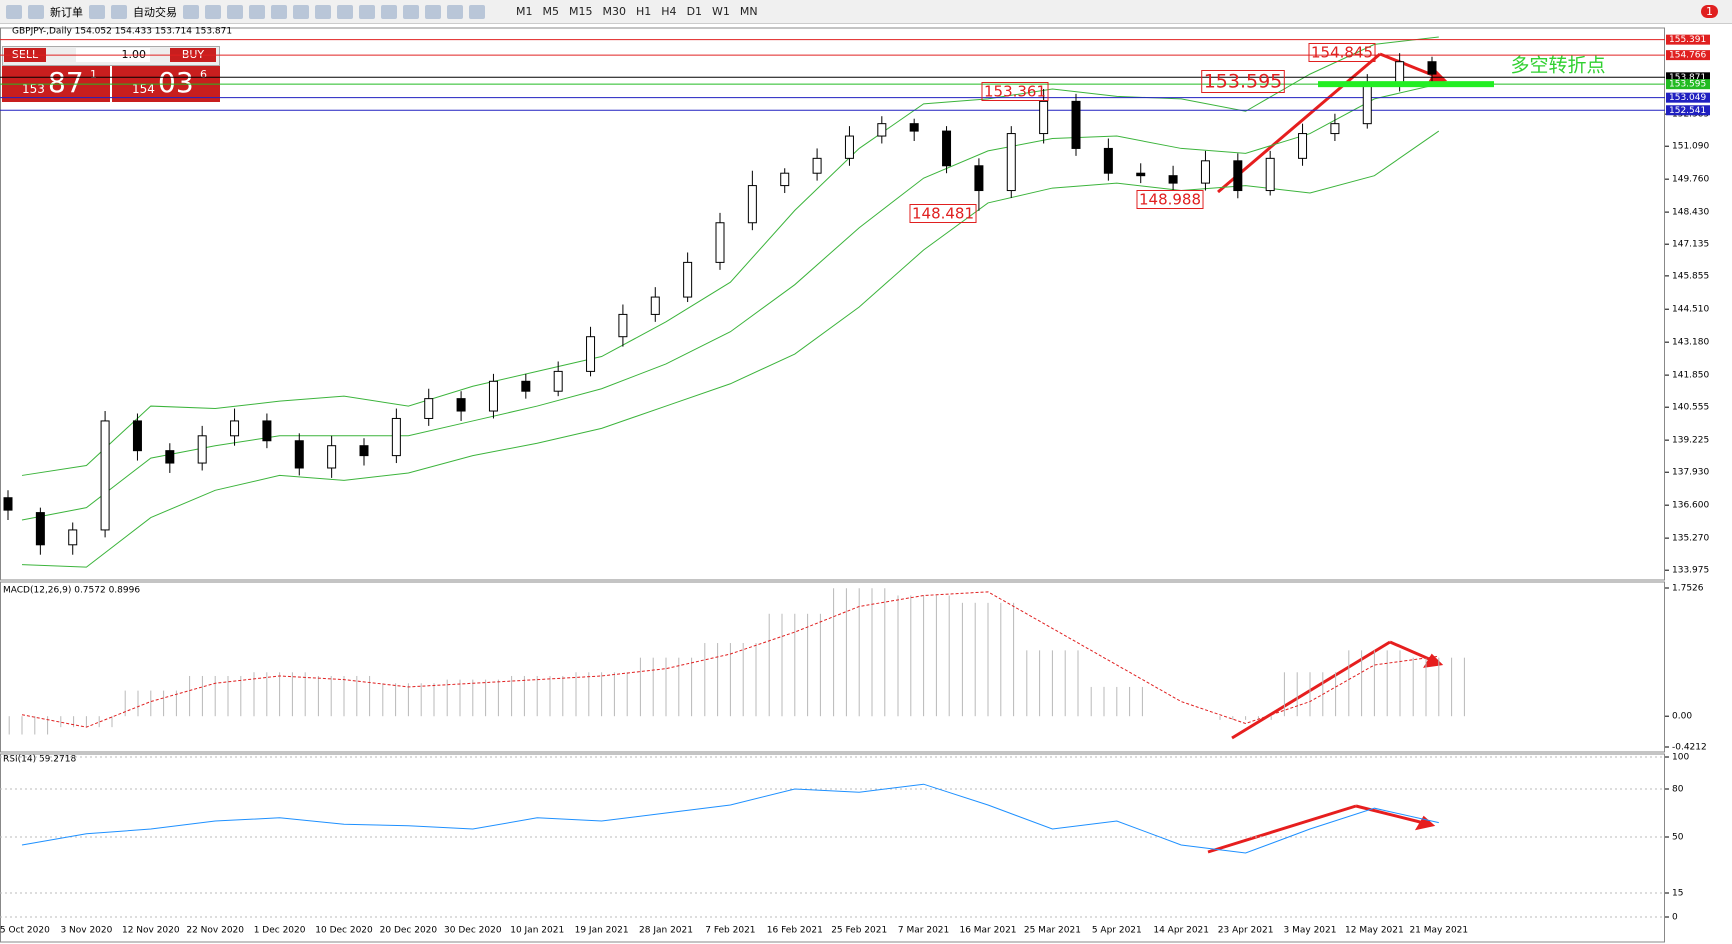  I want to click on annotation: 153.595, so click(1243, 82).